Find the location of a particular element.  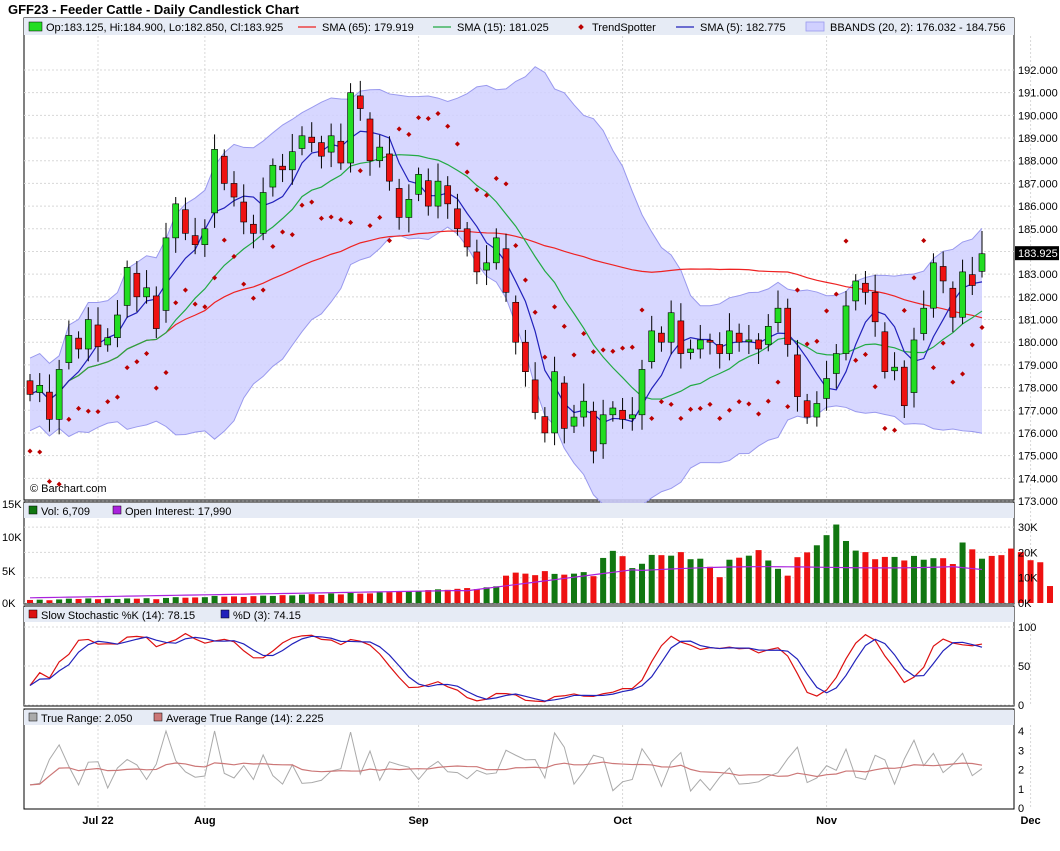

volume-tick-label: 10K is located at coordinates (1028, 579).